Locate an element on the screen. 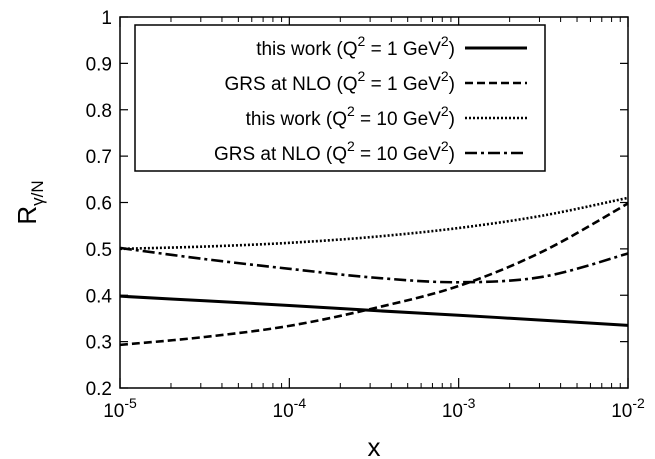 The width and height of the screenshot is (655, 459). x-tick-exponent: -4 is located at coordinates (300, 403).